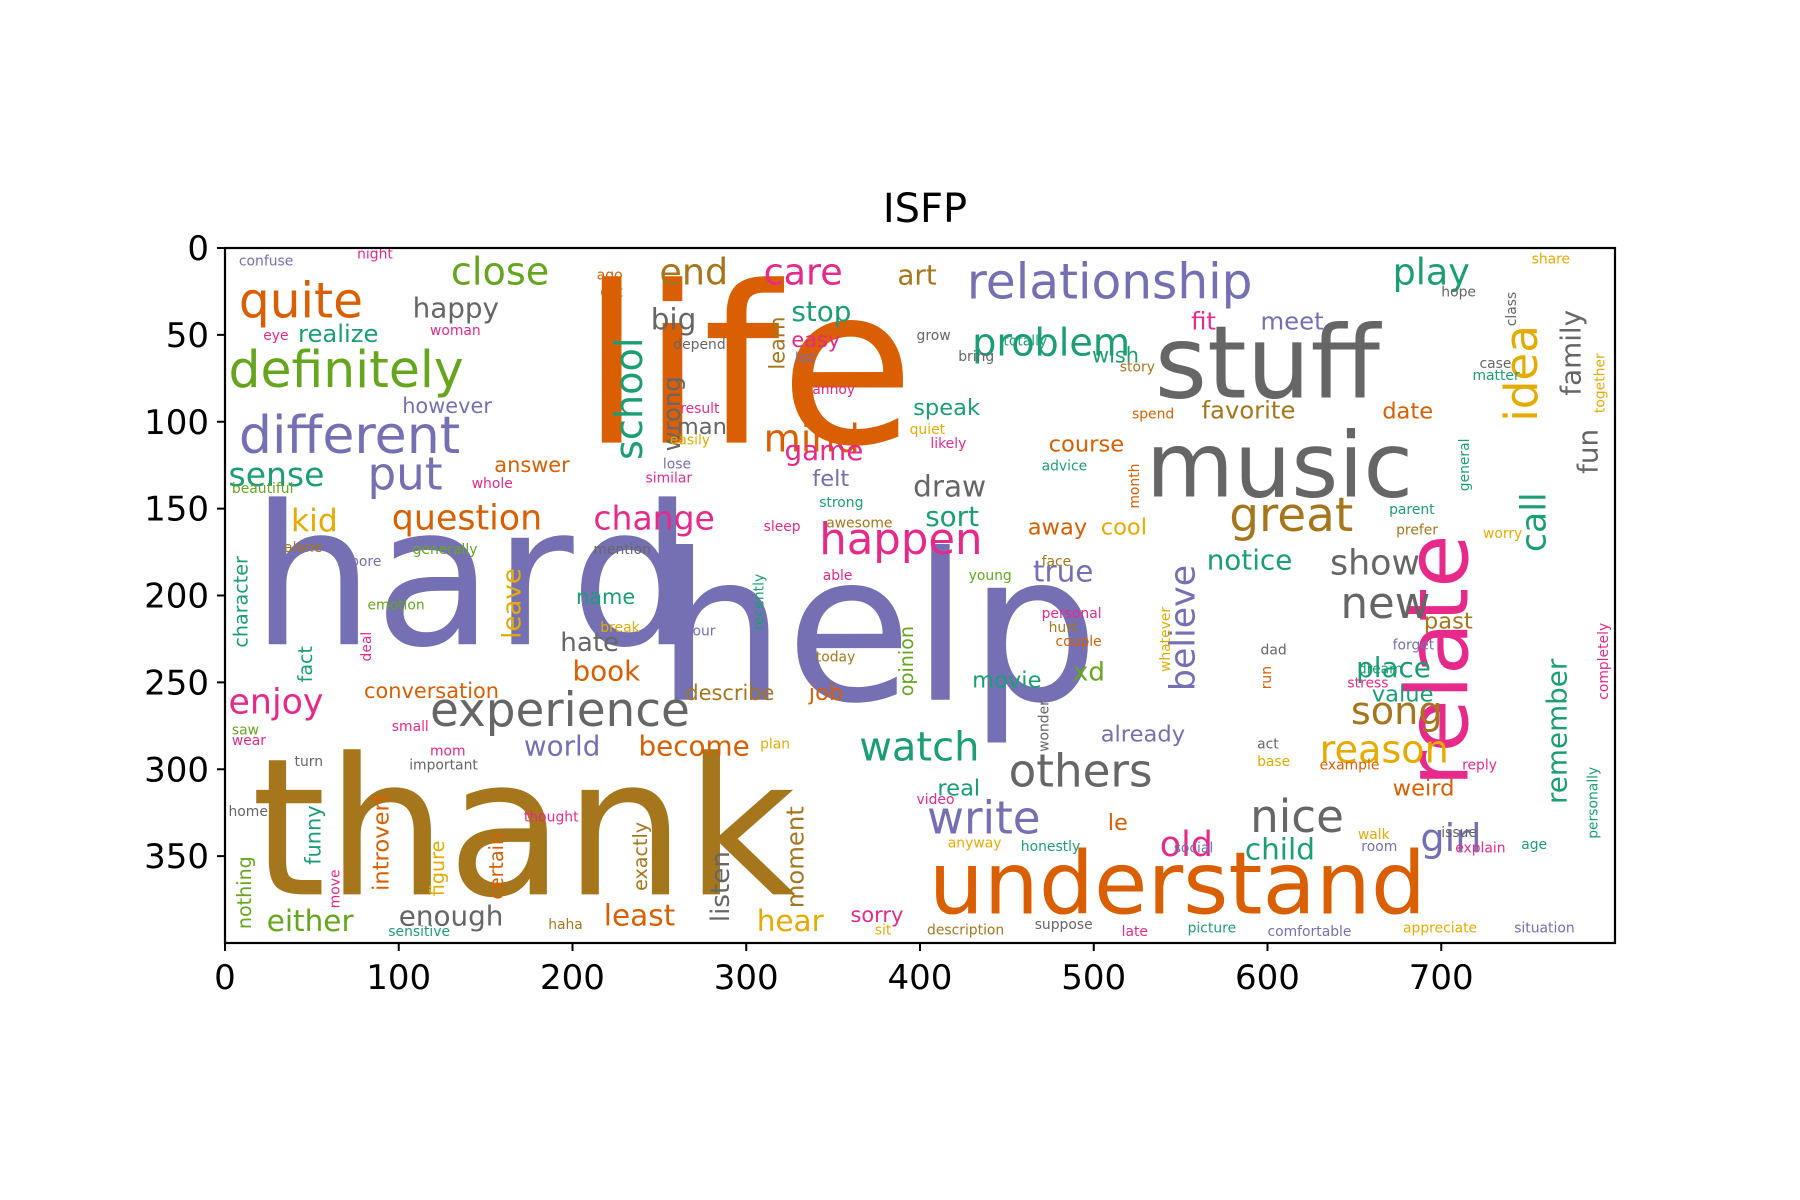 The image size is (1800, 1200). Describe the element at coordinates (1249, 409) in the screenshot. I see `word-favorite: favorite` at that location.